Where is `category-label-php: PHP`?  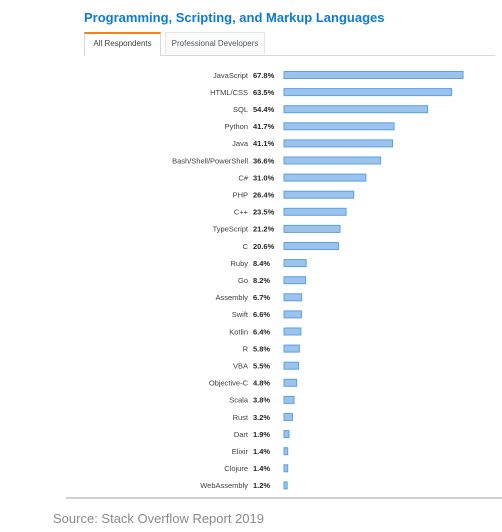 category-label-php: PHP is located at coordinates (240, 195).